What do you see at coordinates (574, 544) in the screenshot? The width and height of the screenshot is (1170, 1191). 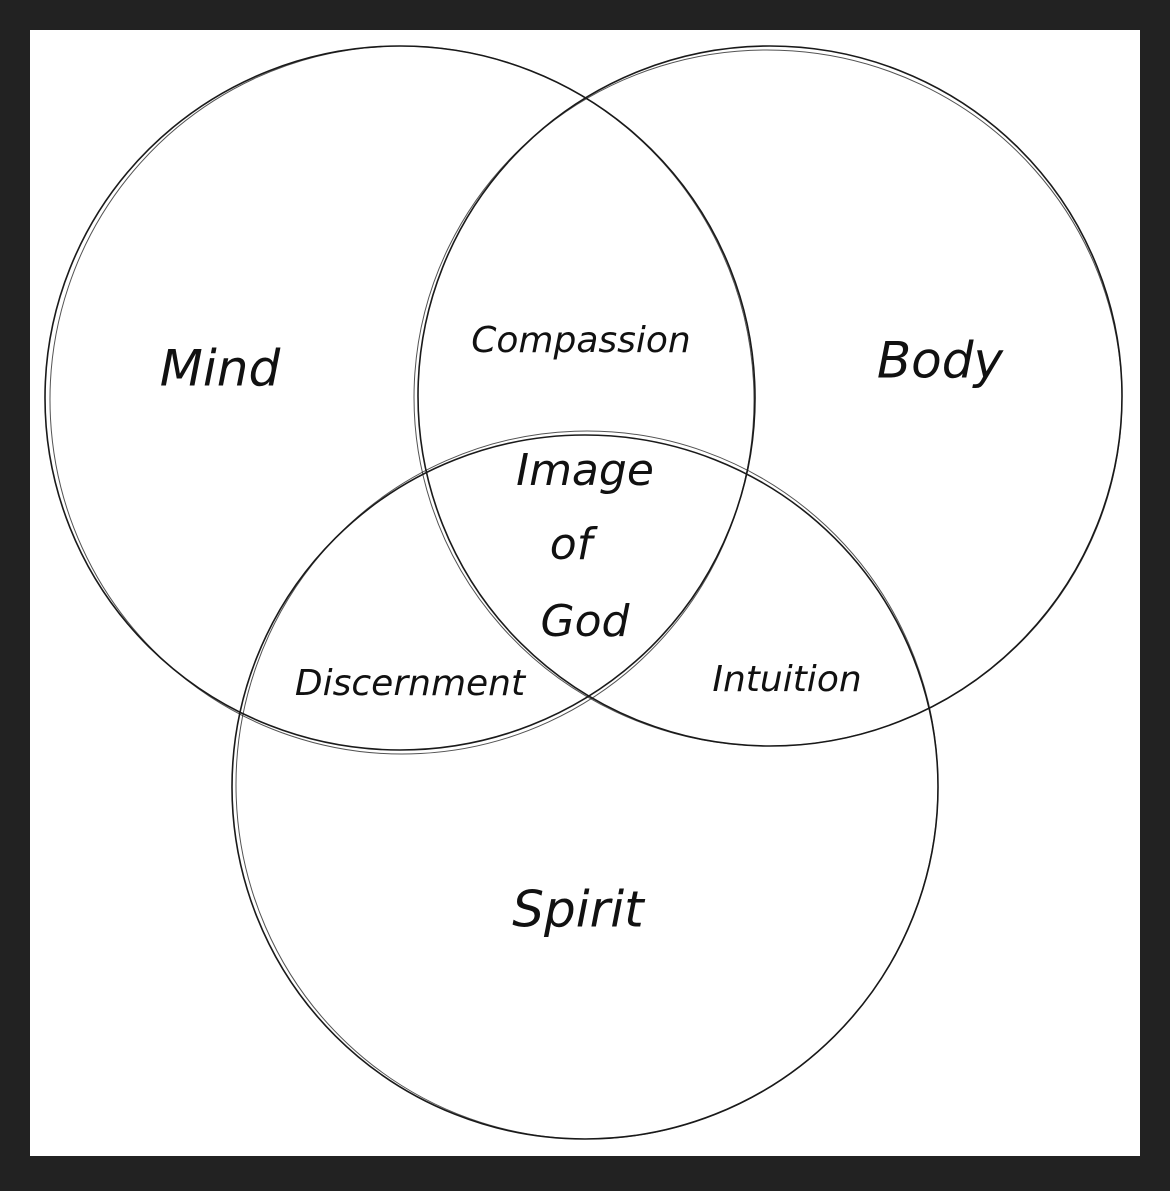 I see `center-label-line2: of` at bounding box center [574, 544].